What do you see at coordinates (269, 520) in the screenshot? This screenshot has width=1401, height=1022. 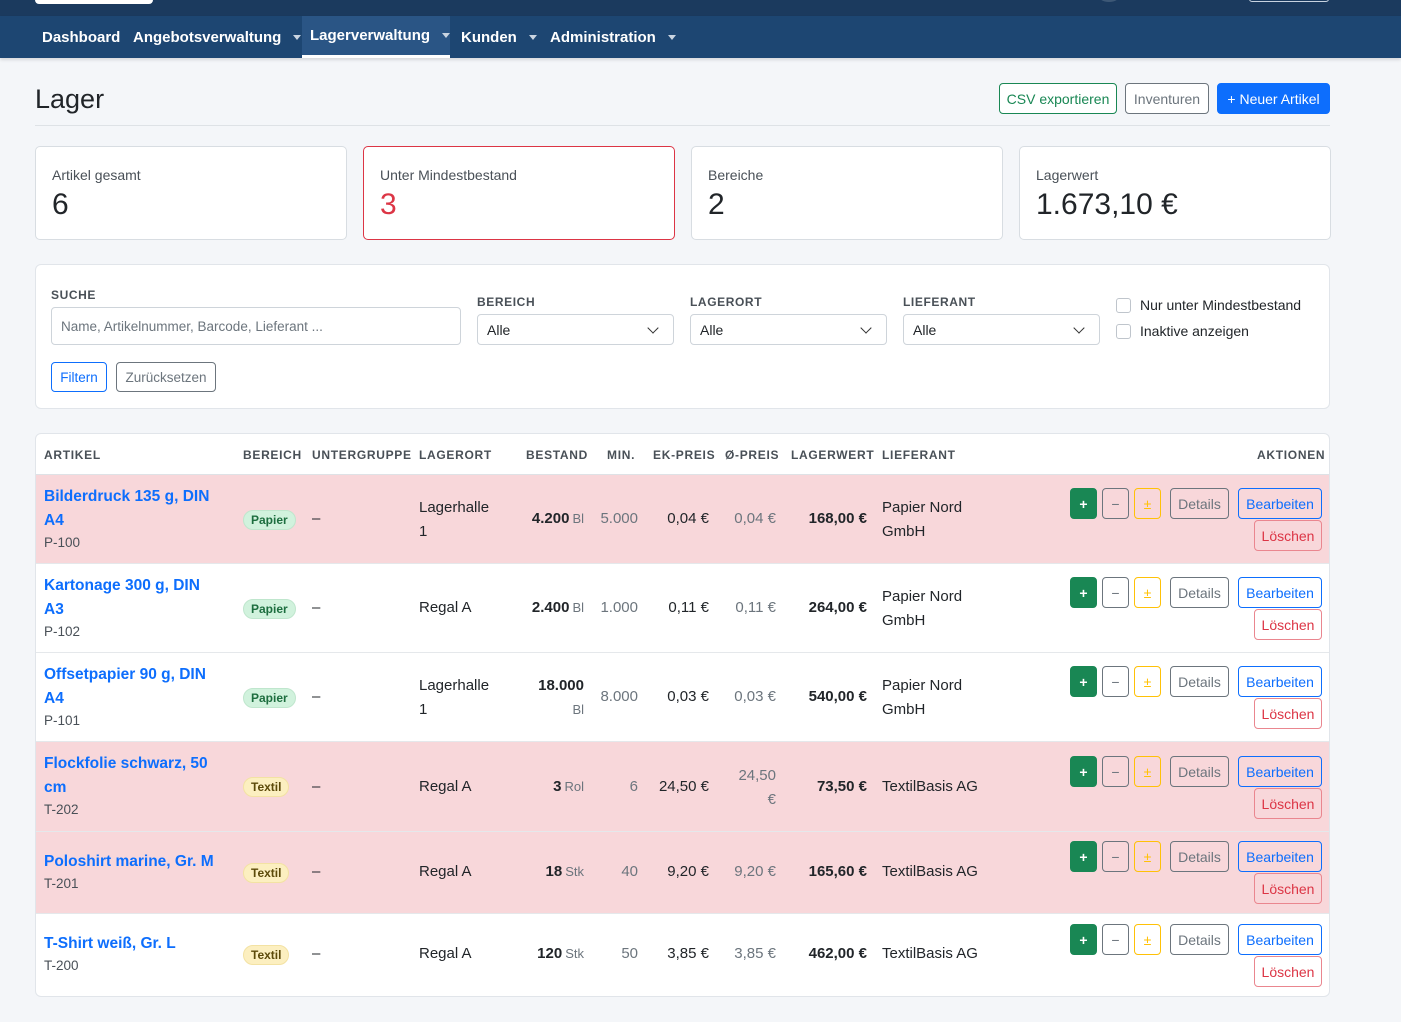 I see `bereich-badge: Papier` at bounding box center [269, 520].